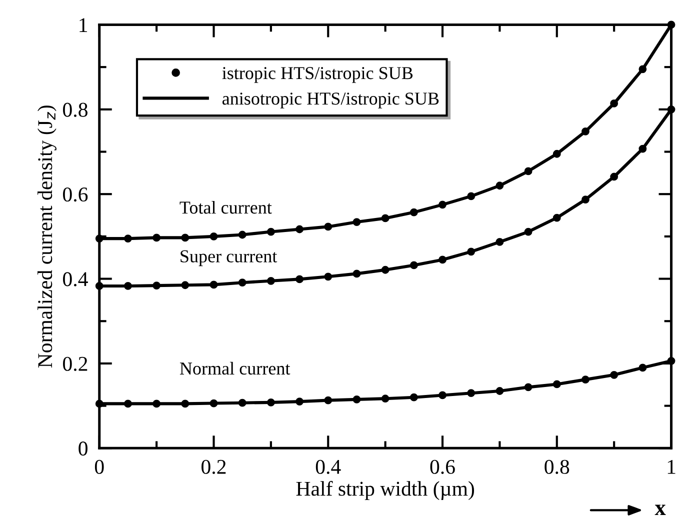 This screenshot has height=526, width=676. What do you see at coordinates (226, 207) in the screenshot?
I see `annotation: Total current` at bounding box center [226, 207].